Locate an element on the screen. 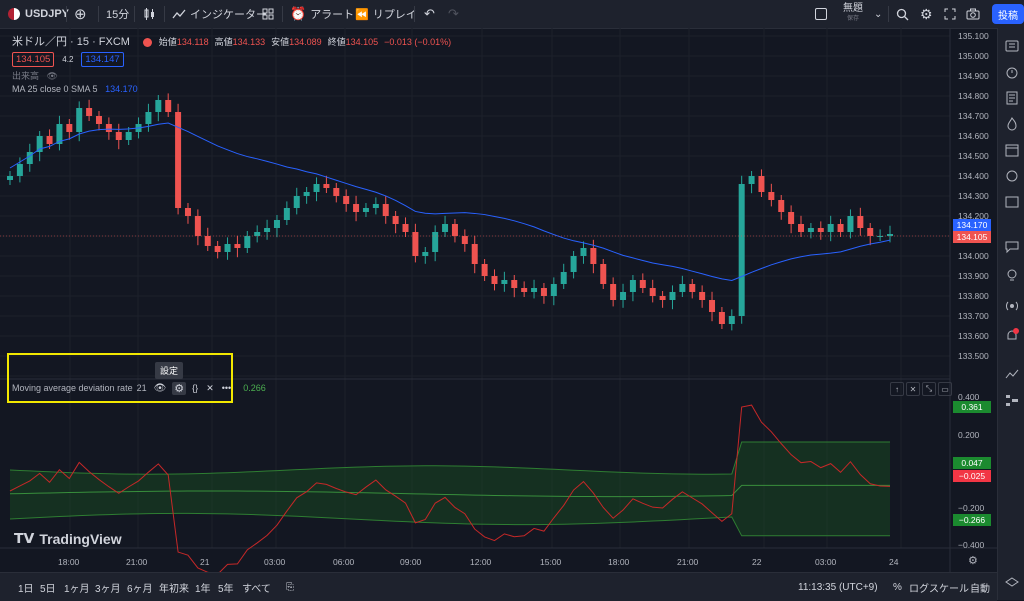 This screenshot has height=601, width=1024. tradingview-watermark: 𝗧𝗩 TradingView is located at coordinates (68, 538).